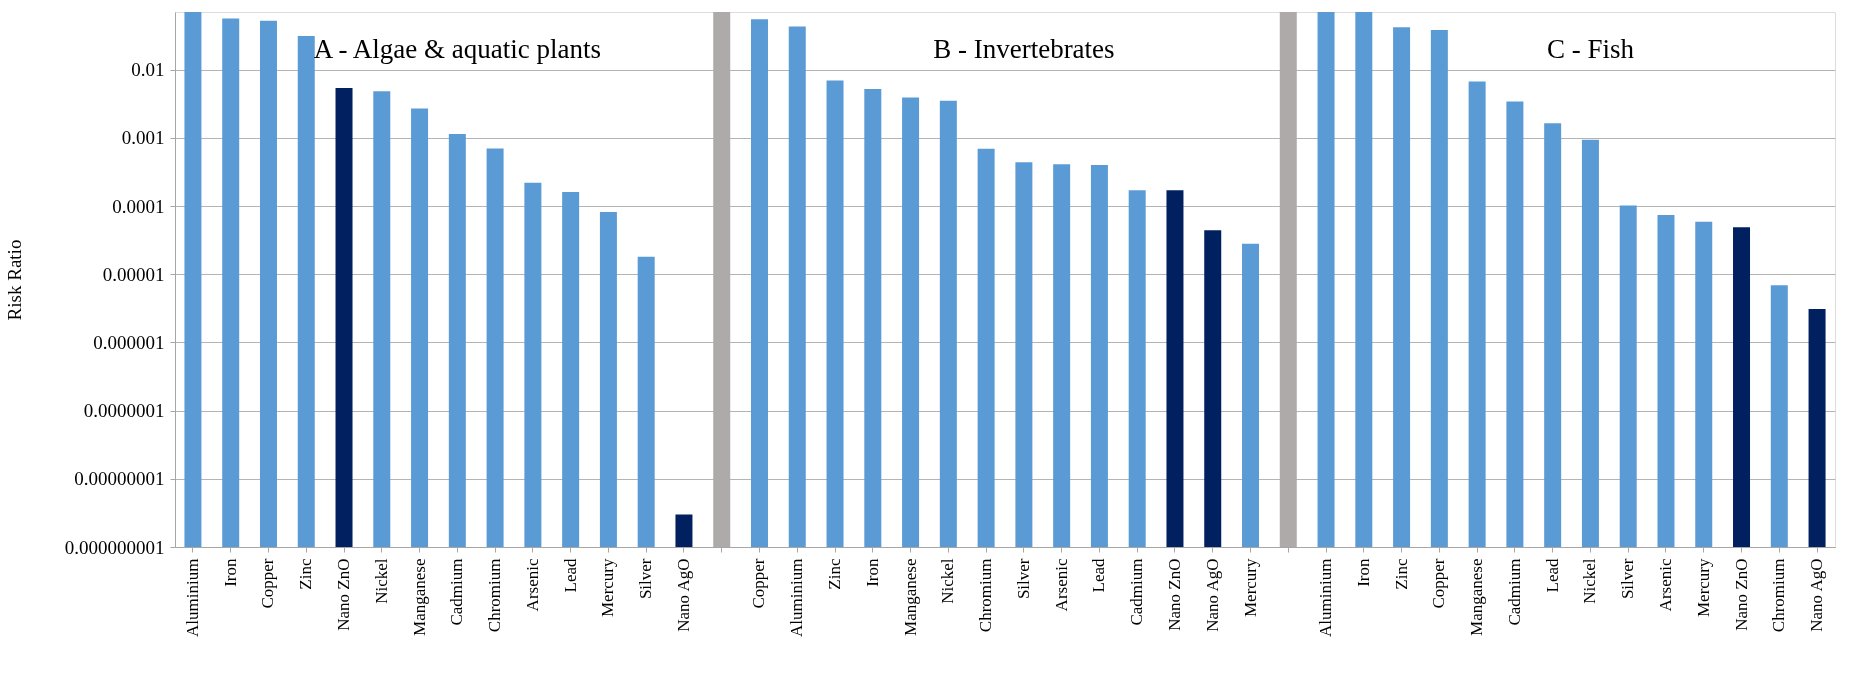 The image size is (1863, 686). What do you see at coordinates (124, 411) in the screenshot?
I see `y-tick-label: 0.0000001` at bounding box center [124, 411].